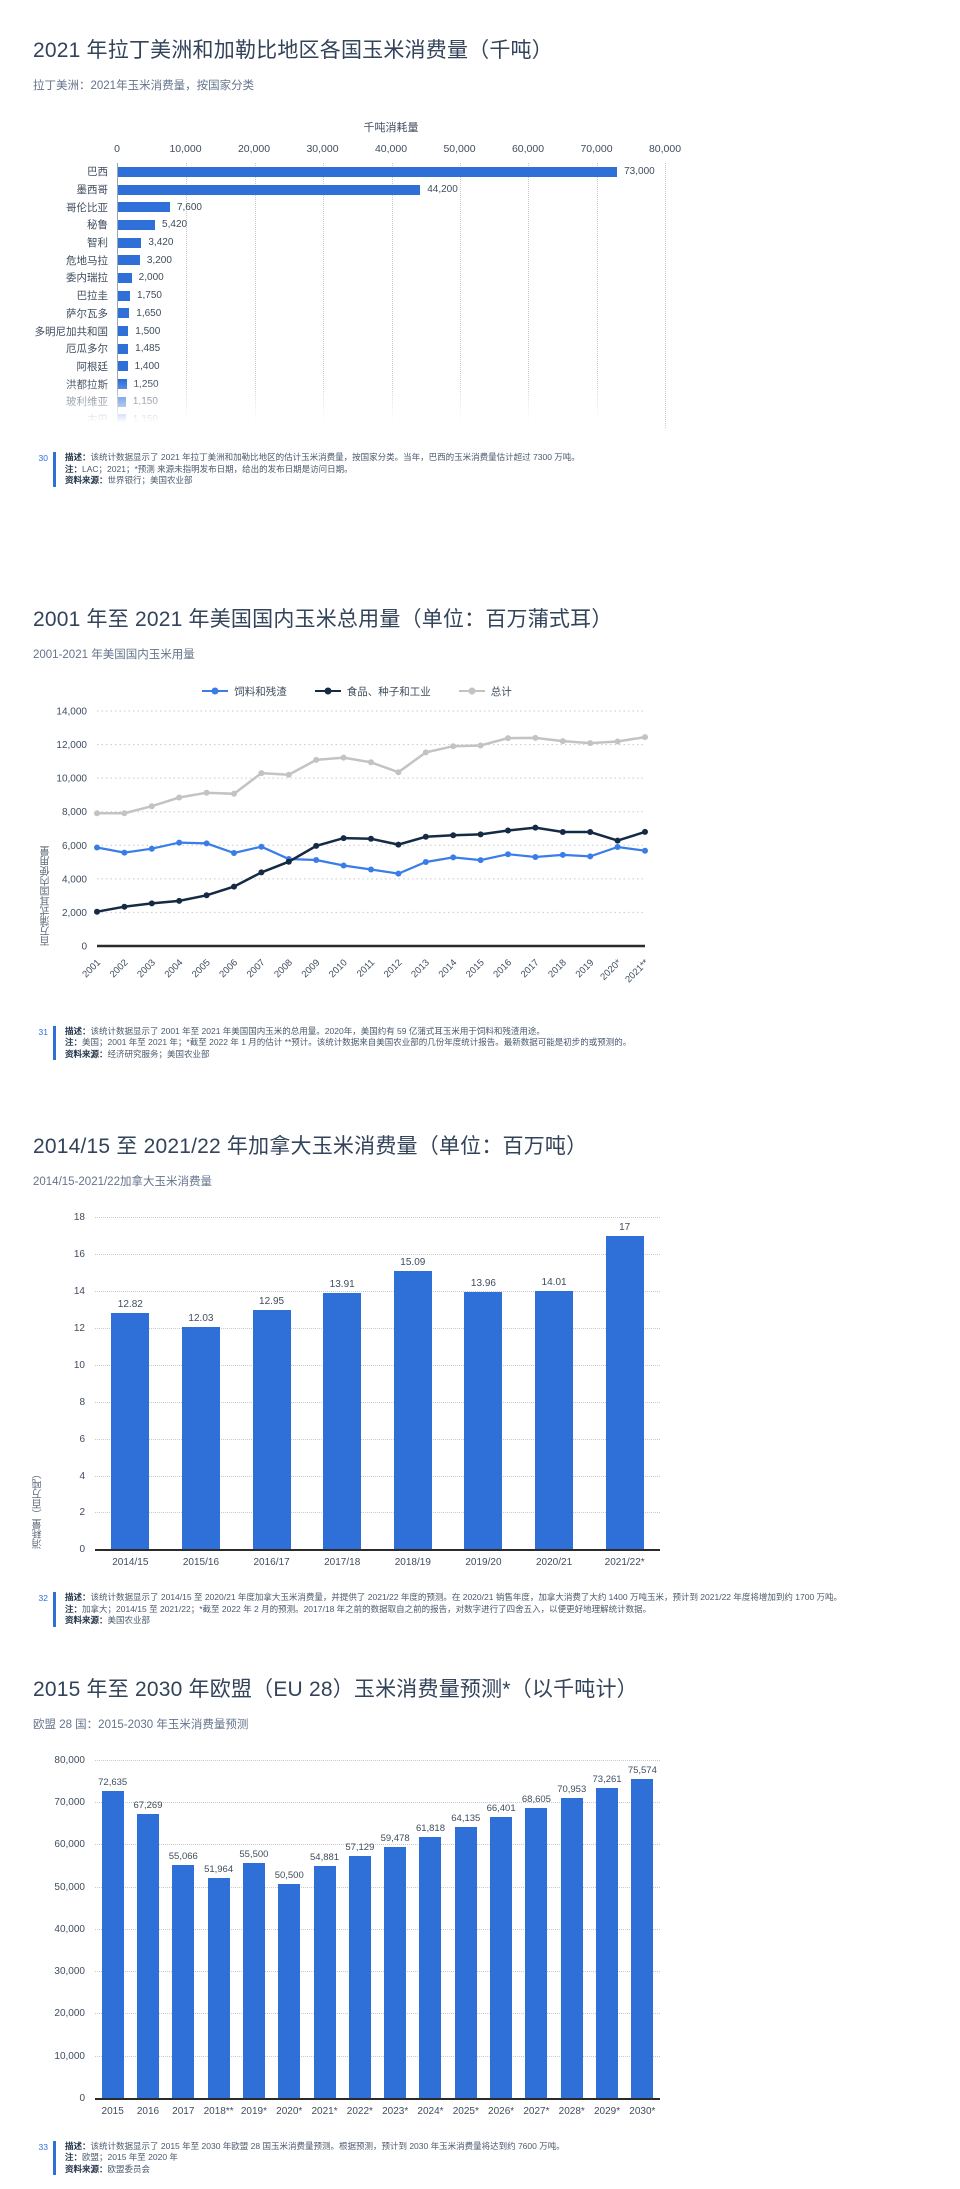 This screenshot has height=2189, width=960. I want to click on x-tick-label: 70,000, so click(596, 149).